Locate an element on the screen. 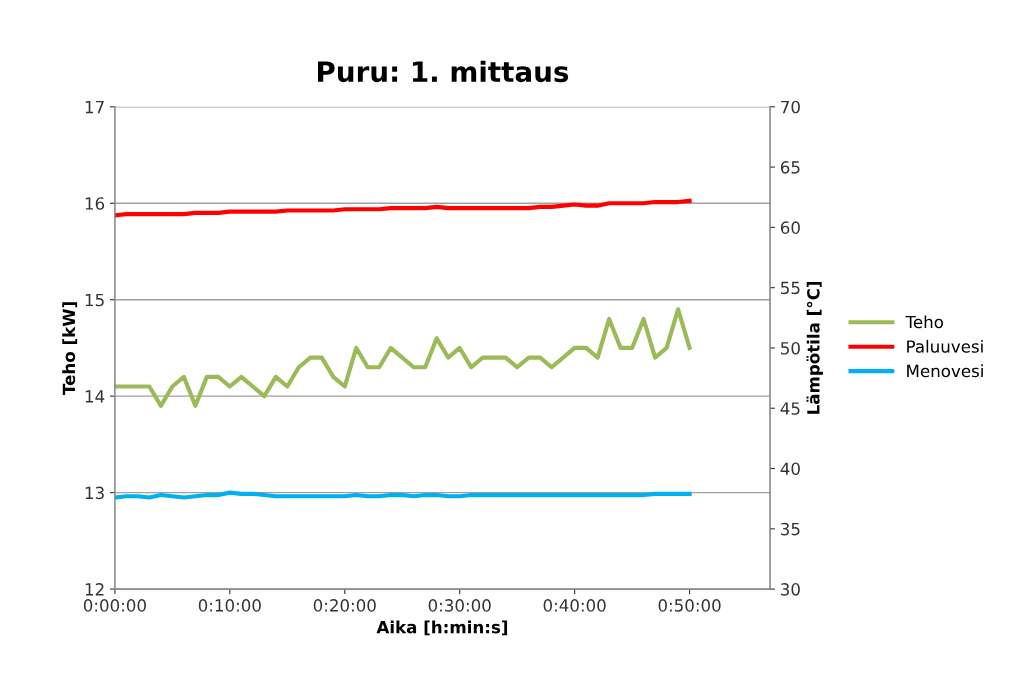  y2-axis-title: Lämpötila [°C] is located at coordinates (814, 347).